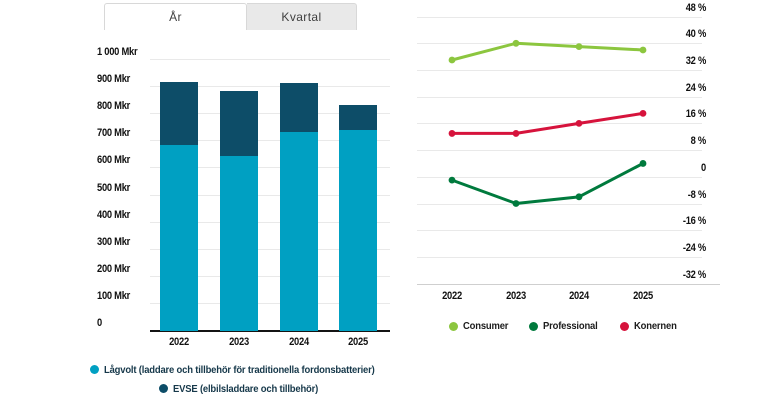  Describe the element at coordinates (99, 323) in the screenshot. I see `bar-y-axis-label: 0` at that location.